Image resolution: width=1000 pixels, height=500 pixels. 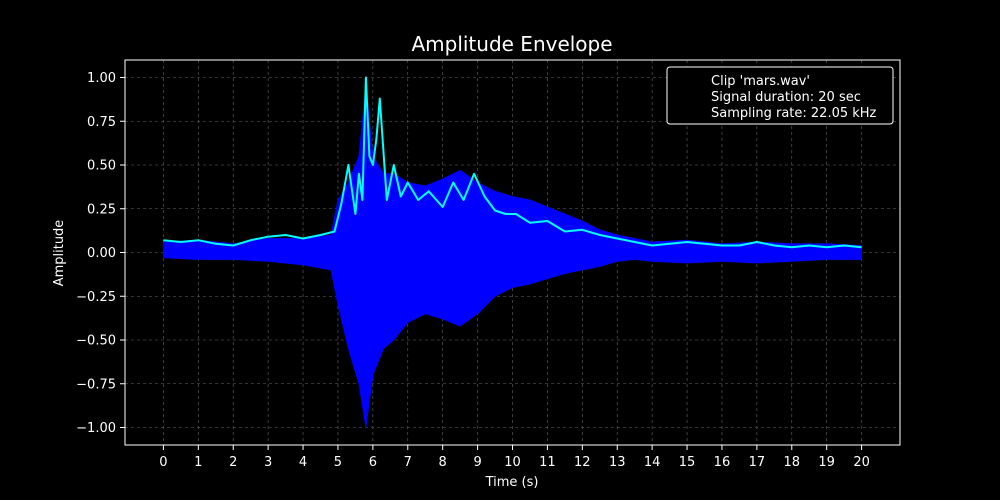 I want to click on x-tick-label: 7, so click(x=408, y=462).